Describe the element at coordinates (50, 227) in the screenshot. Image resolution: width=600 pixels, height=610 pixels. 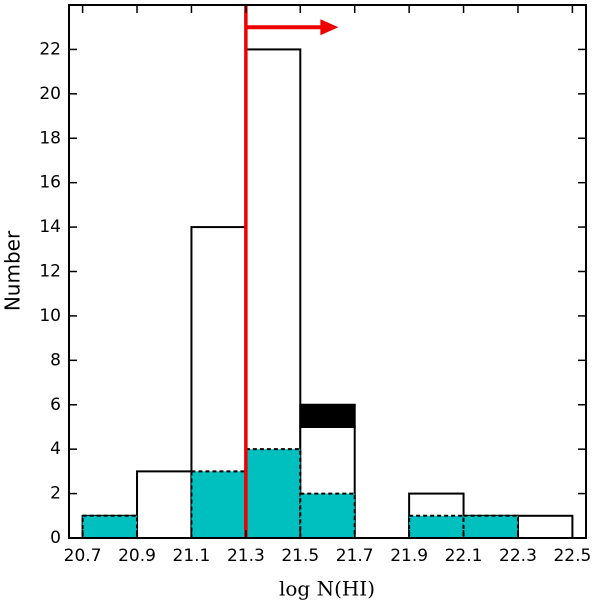
I see `y-tick-label: 14` at that location.